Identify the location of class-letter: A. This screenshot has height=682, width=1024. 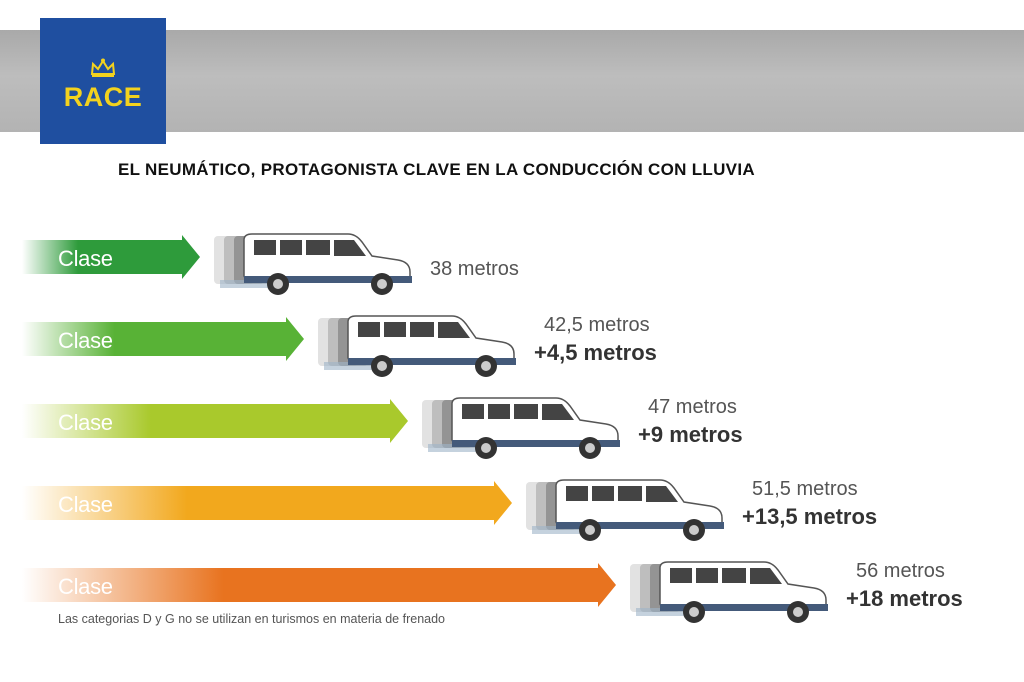
(66, 284).